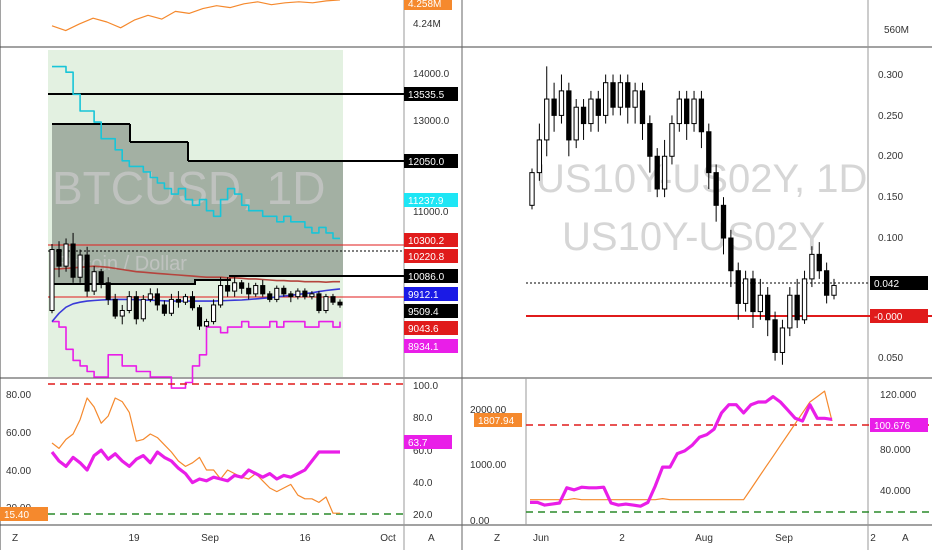 Image resolution: width=932 pixels, height=550 pixels. Describe the element at coordinates (541, 538) in the screenshot. I see `yield-x-tick: Jun` at that location.